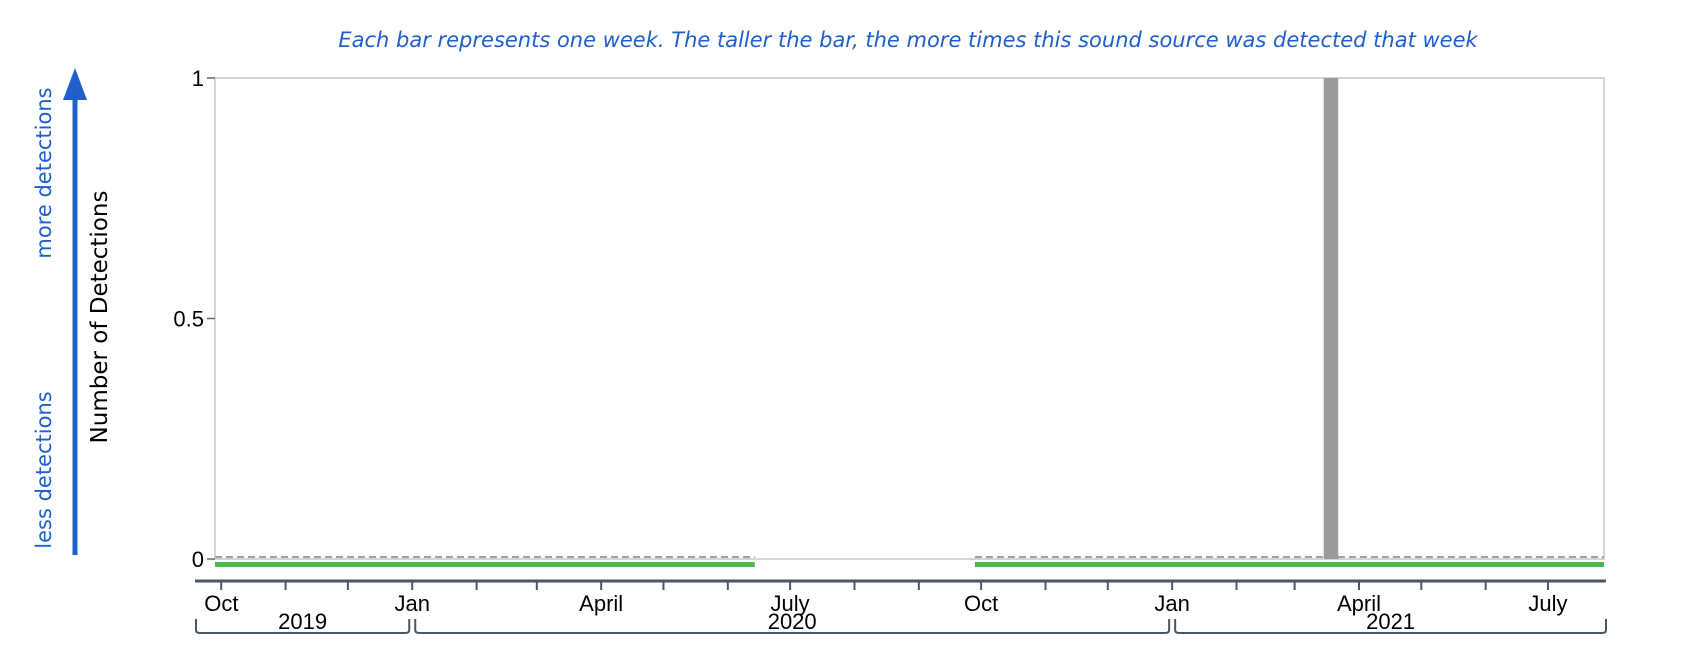  What do you see at coordinates (198, 78) in the screenshot?
I see `y-tick-label: 1` at bounding box center [198, 78].